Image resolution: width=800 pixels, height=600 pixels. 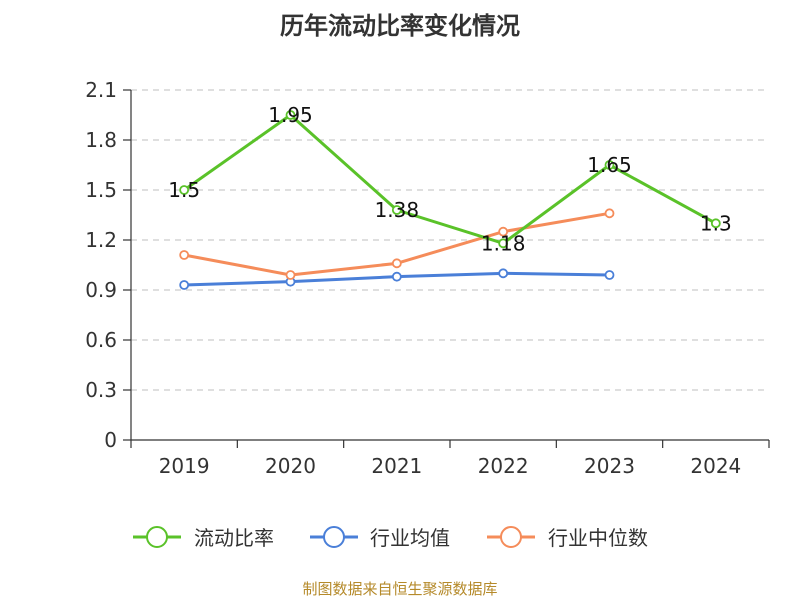 I want to click on legend: 流动比率 行业均值 行业中位数, so click(x=390, y=538).